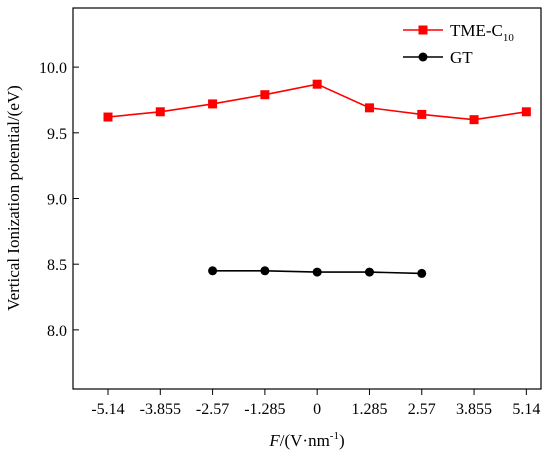 This screenshot has width=550, height=462. What do you see at coordinates (57, 265) in the screenshot?
I see `y-tick-label: 8.5` at bounding box center [57, 265].